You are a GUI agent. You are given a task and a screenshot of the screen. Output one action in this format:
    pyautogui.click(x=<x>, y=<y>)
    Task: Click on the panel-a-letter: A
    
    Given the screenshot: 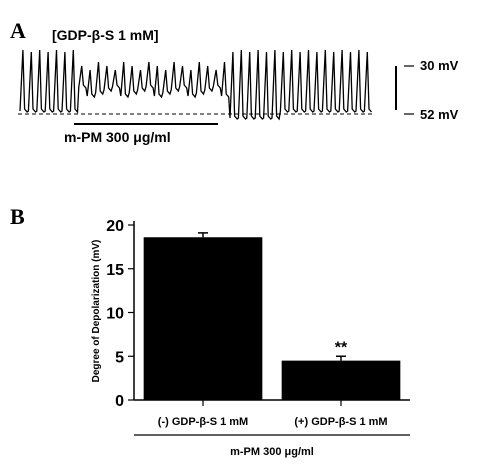 What is the action you would take?
    pyautogui.click(x=18, y=30)
    